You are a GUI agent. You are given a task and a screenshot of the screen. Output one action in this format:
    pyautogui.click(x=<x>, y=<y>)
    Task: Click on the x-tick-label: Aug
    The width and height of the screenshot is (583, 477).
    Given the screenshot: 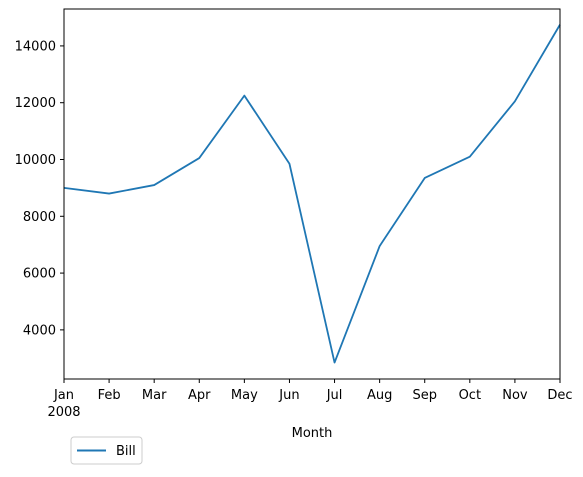 What is the action you would take?
    pyautogui.click(x=379, y=395)
    